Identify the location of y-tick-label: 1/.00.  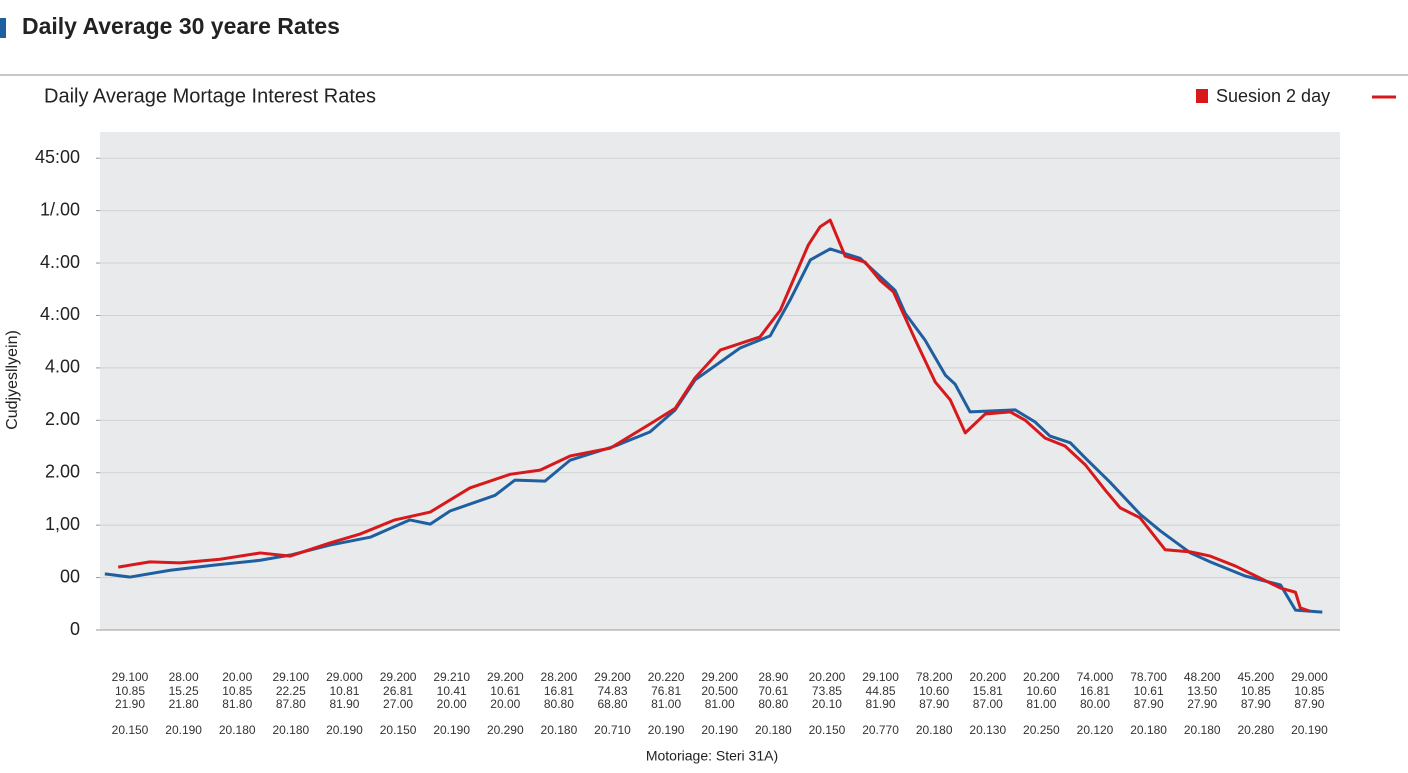
(60, 209).